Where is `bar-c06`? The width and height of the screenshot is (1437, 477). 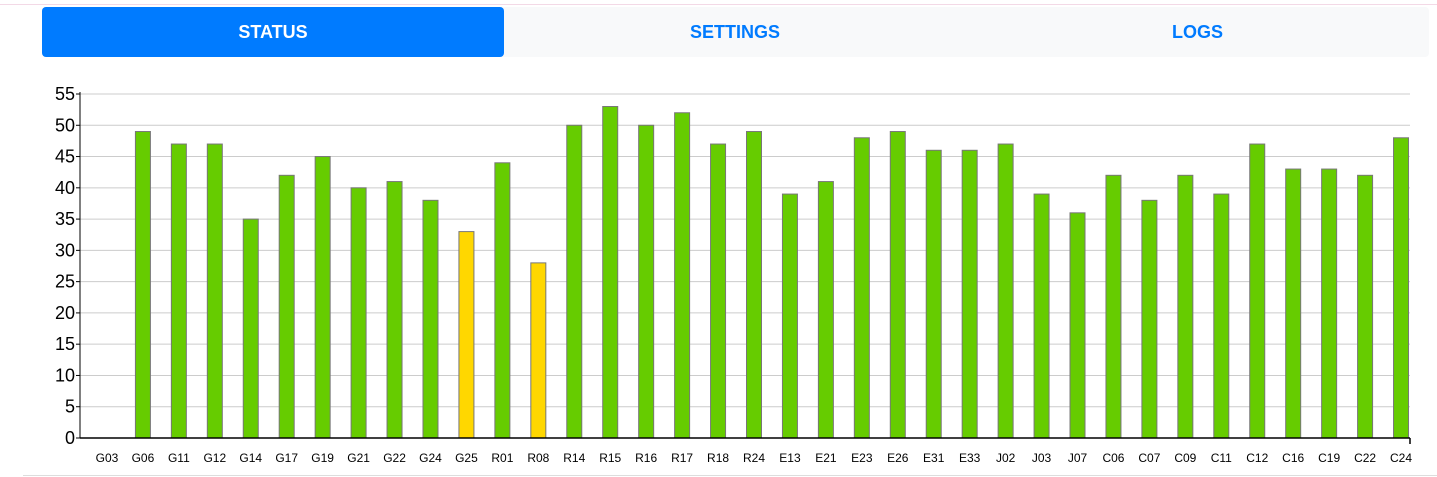 bar-c06 is located at coordinates (1113, 306).